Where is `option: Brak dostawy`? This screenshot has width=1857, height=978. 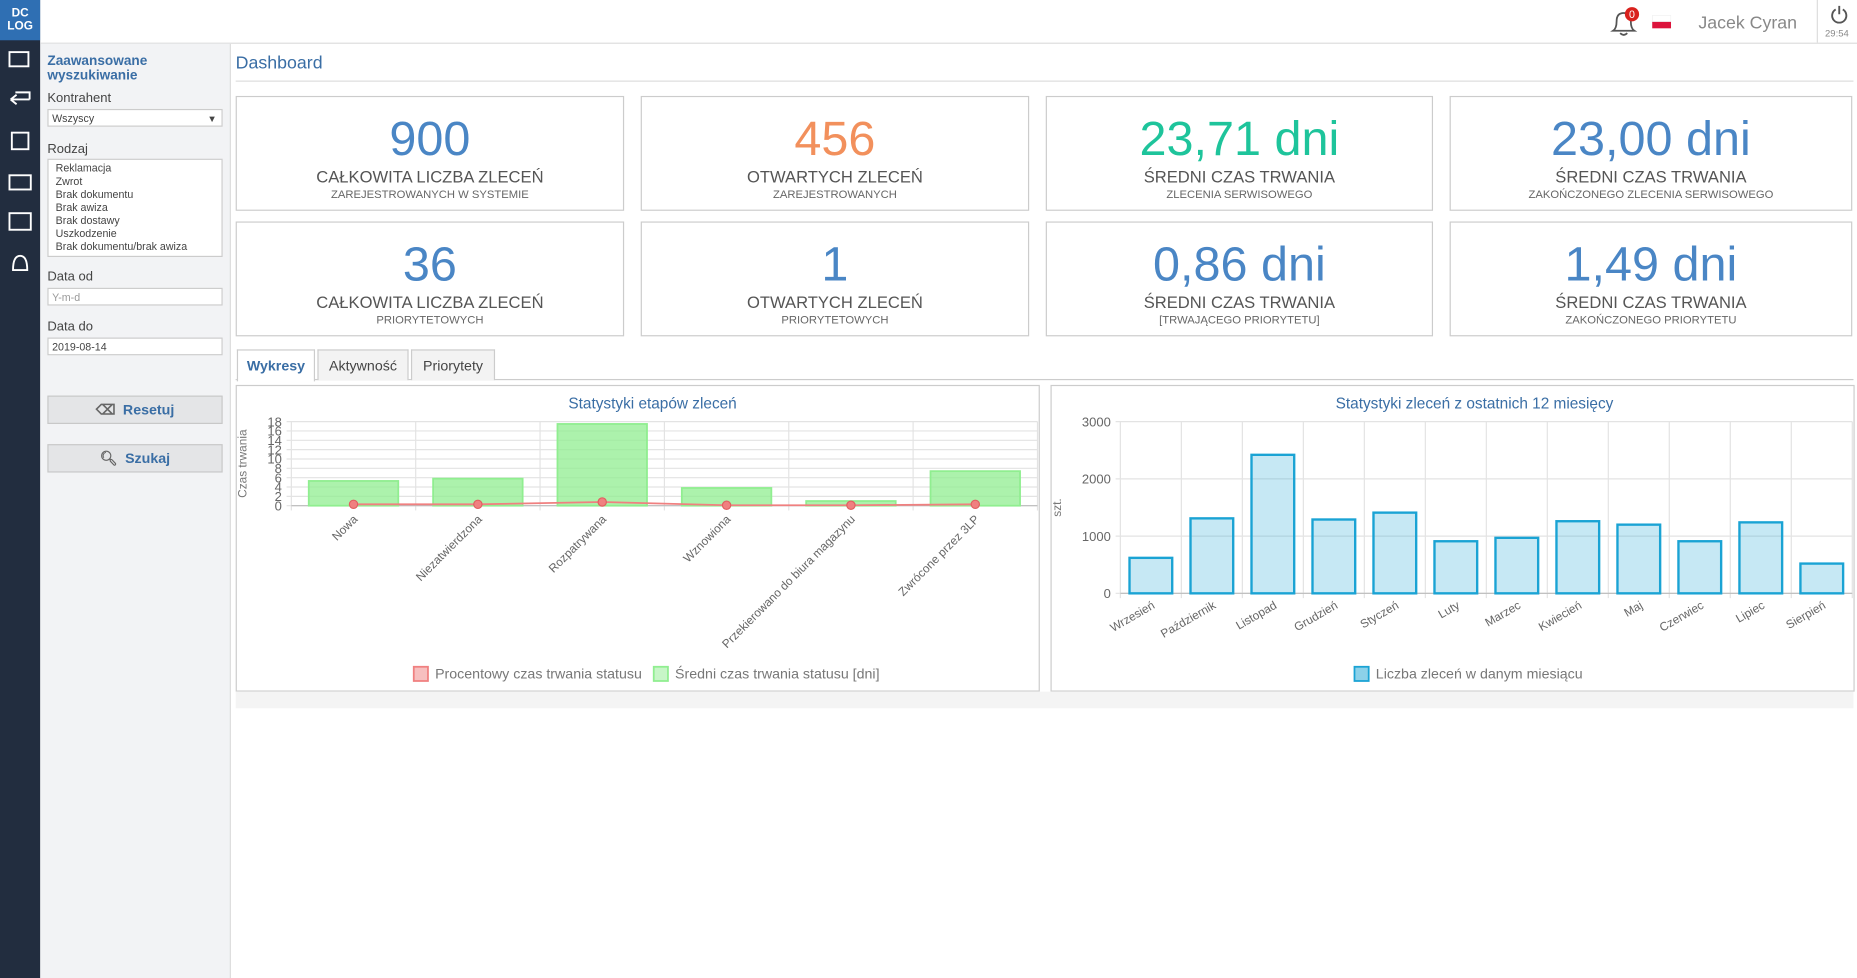
option: Brak dostawy is located at coordinates (87, 220).